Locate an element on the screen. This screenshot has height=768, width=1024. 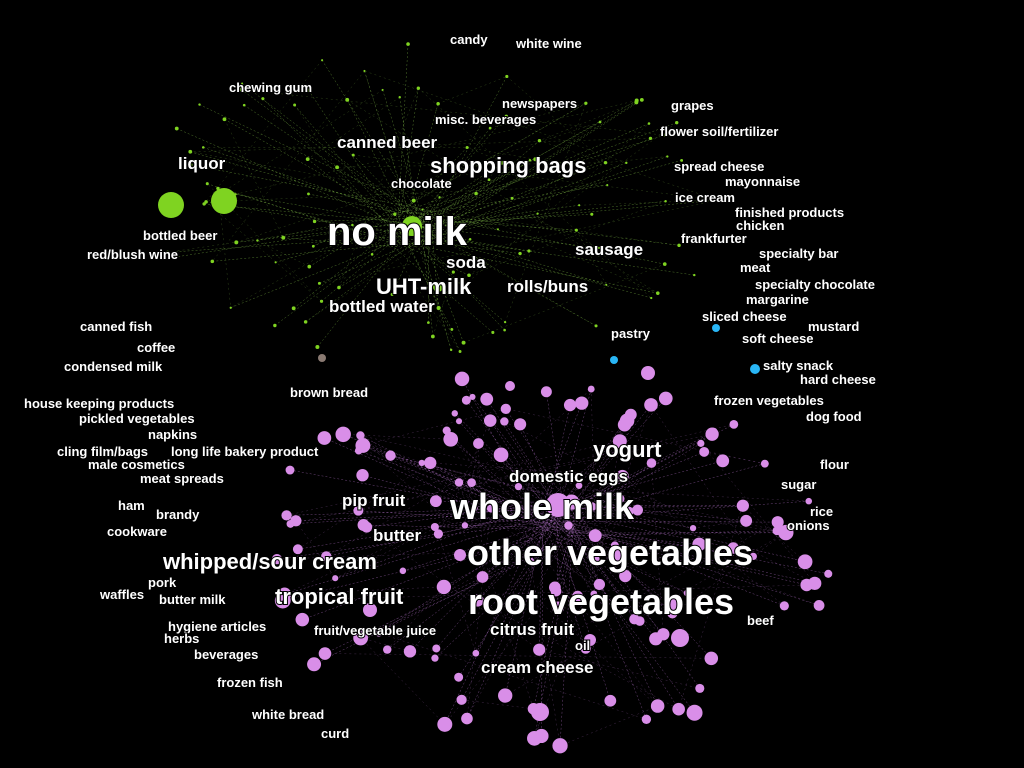
node-label: oil is located at coordinates (582, 645).